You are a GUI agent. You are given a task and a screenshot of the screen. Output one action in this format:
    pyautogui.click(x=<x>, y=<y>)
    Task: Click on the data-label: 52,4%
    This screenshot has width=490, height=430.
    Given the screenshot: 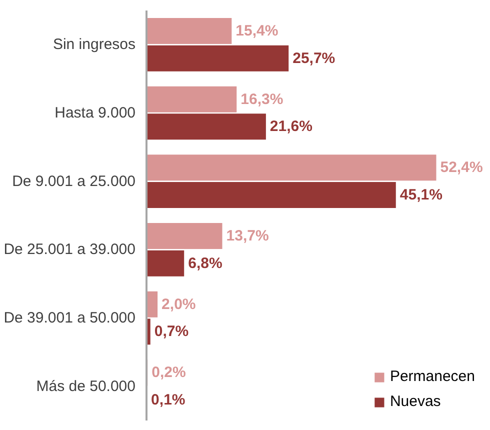 What is the action you would take?
    pyautogui.click(x=461, y=167)
    